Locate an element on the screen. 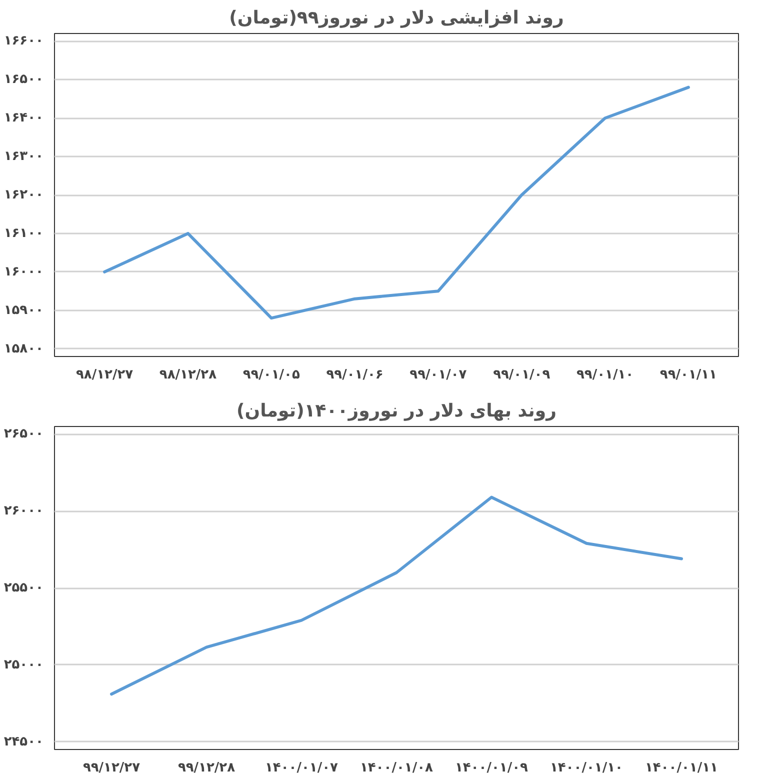  x-tick-label: ۱۴۰۰/۰۱/۰۸ is located at coordinates (397, 768).